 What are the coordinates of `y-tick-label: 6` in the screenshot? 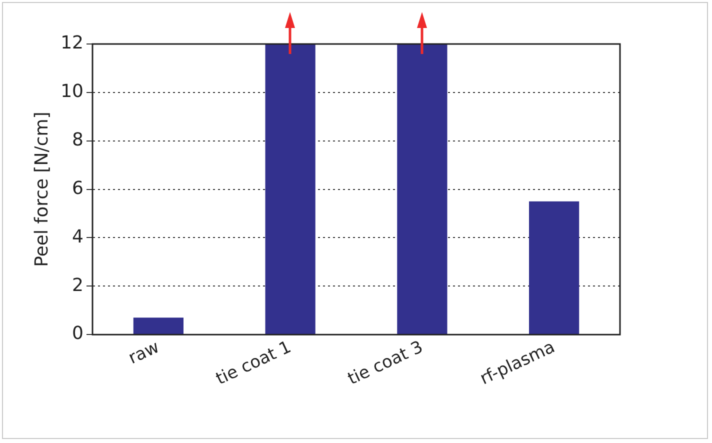 It's located at (78, 188).